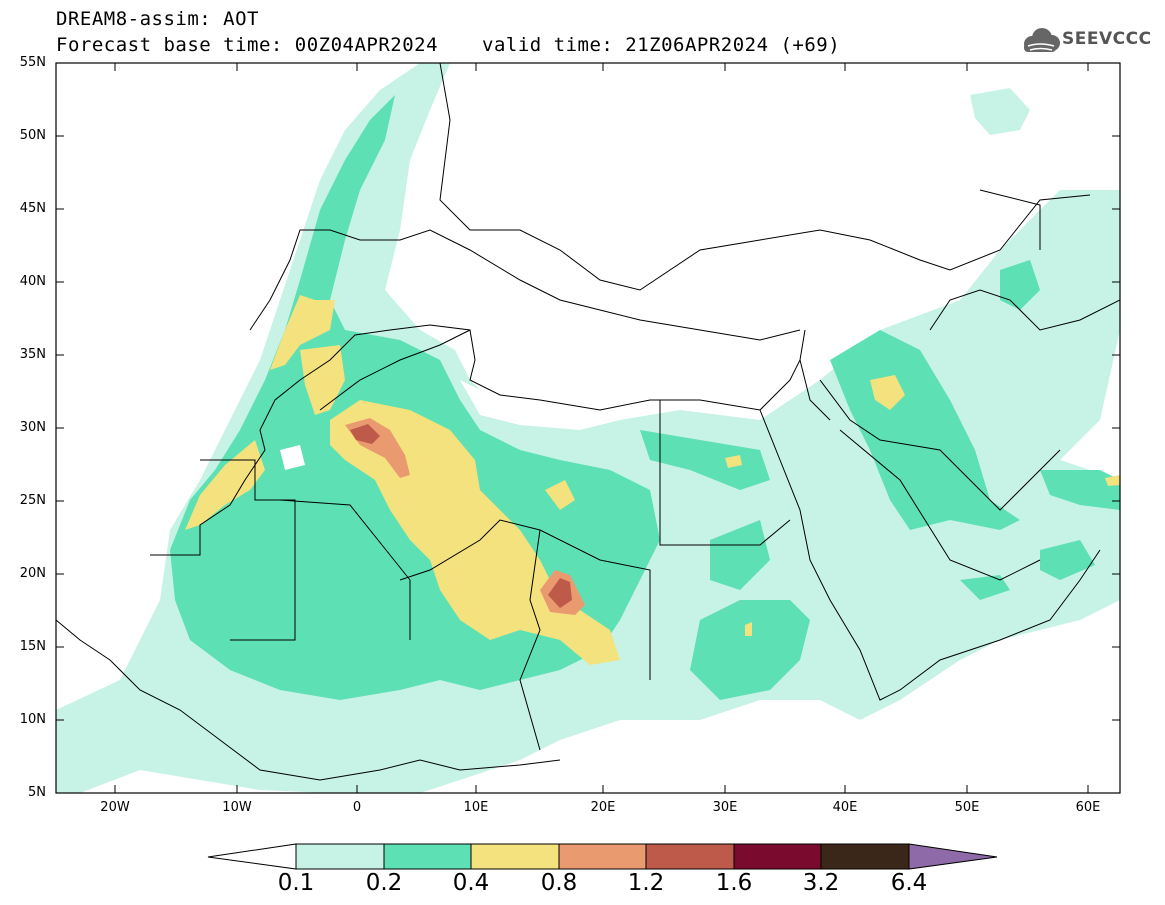  I want to click on colorbar-label: 1.2, so click(646, 883).